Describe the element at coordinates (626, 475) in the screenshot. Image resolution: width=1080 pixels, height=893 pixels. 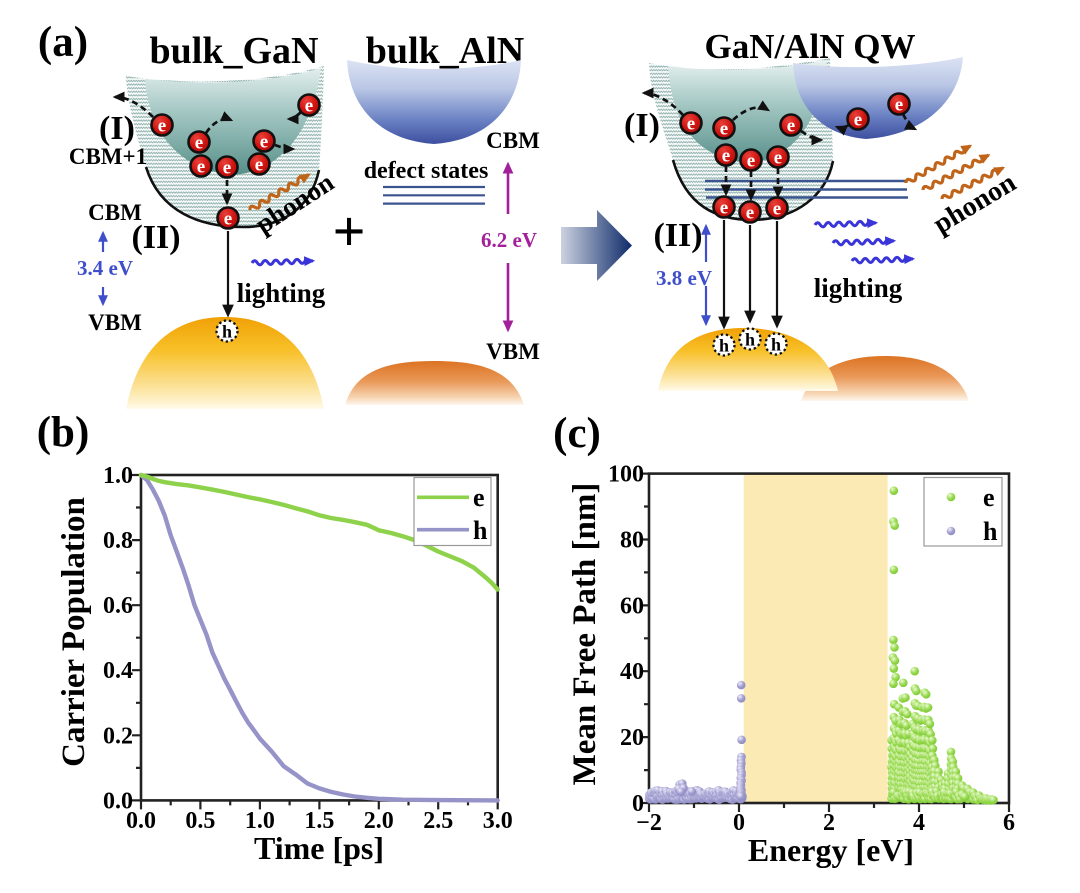
I see `svg-text: 100` at that location.